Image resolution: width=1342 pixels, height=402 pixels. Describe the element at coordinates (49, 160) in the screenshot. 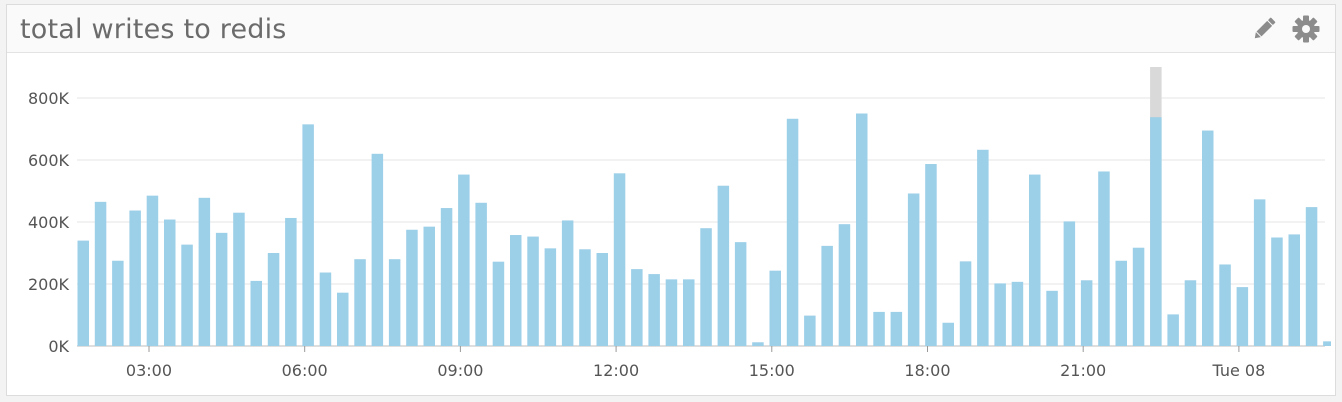

I see `y-tick-label: 600K` at that location.